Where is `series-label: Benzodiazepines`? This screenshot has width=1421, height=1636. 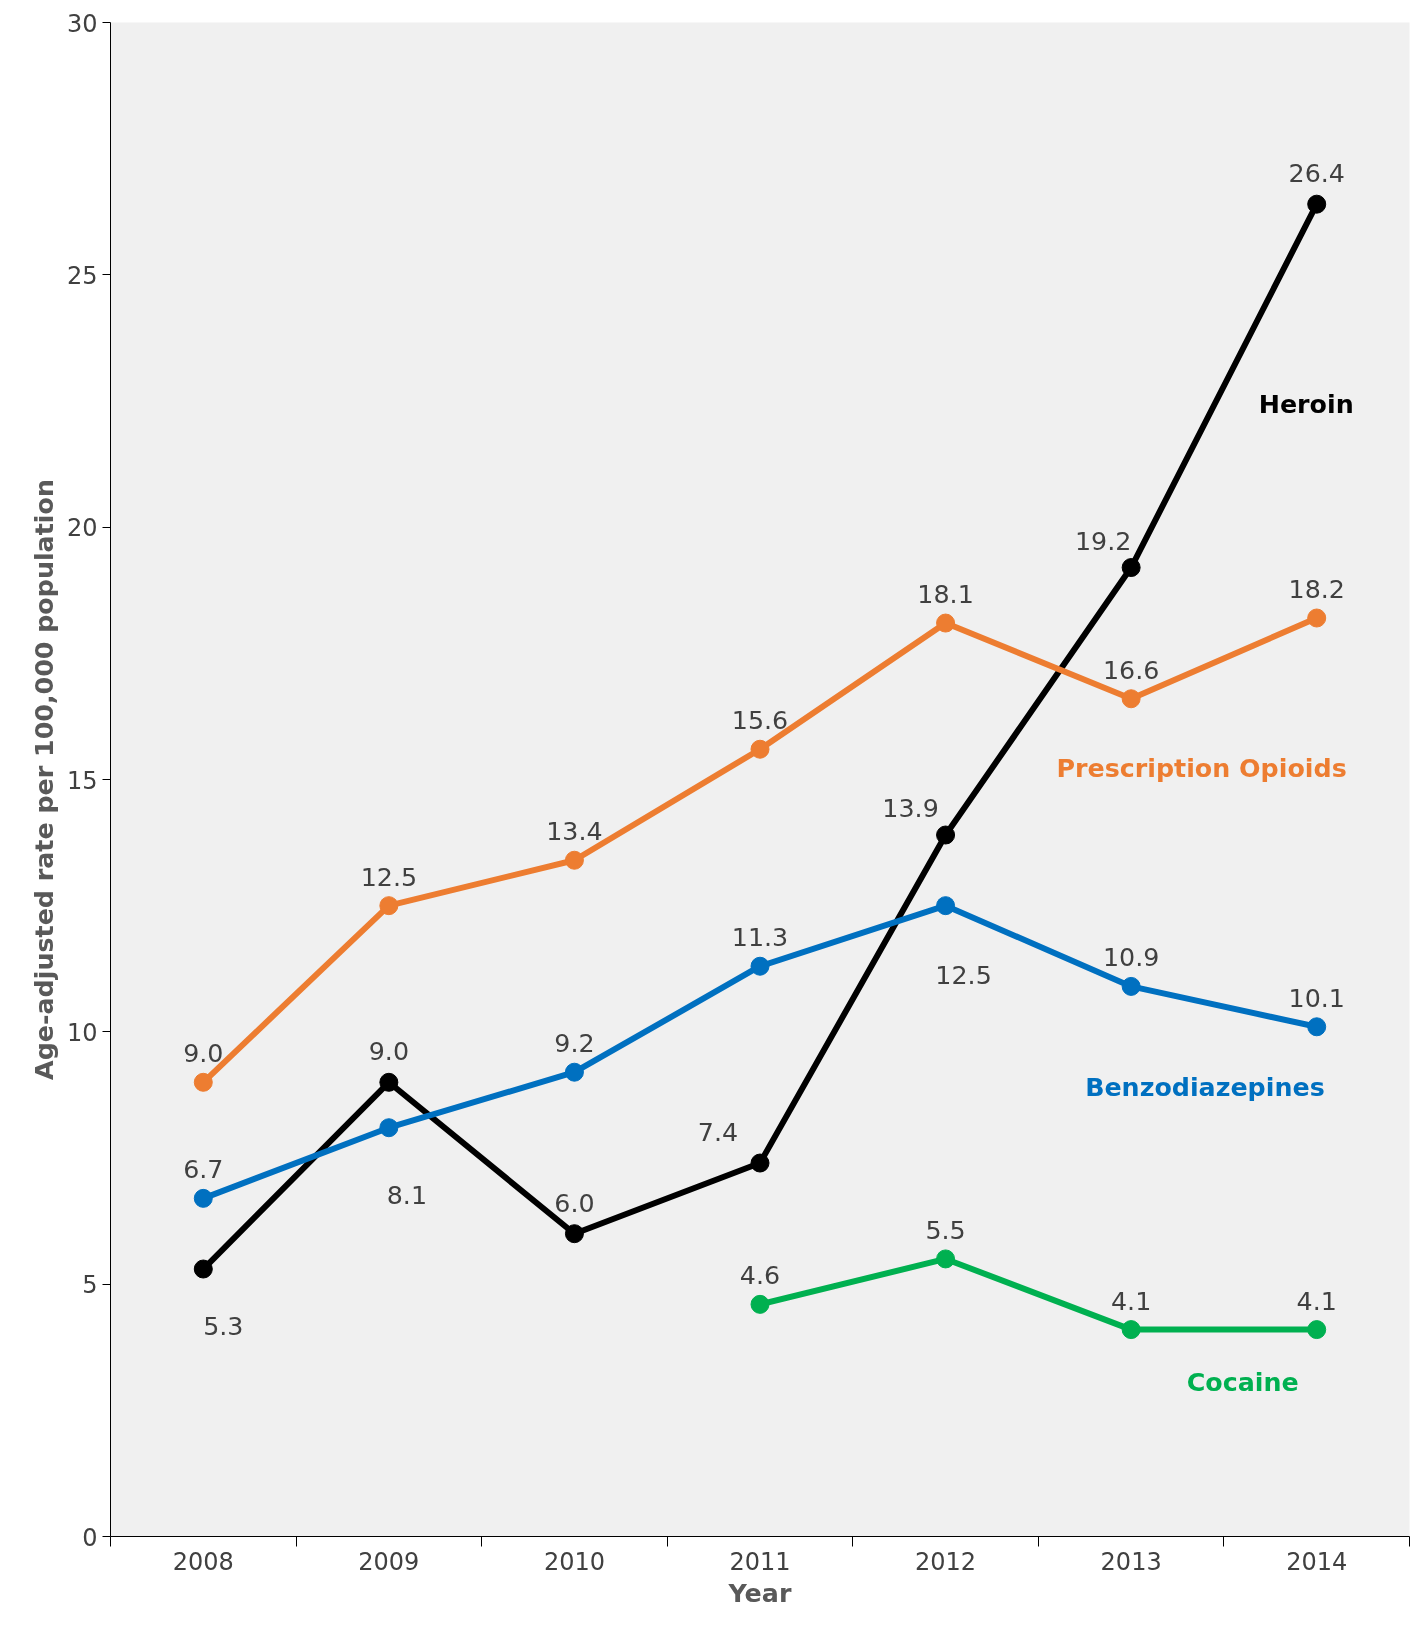
series-label: Benzodiazepines is located at coordinates (1205, 1086).